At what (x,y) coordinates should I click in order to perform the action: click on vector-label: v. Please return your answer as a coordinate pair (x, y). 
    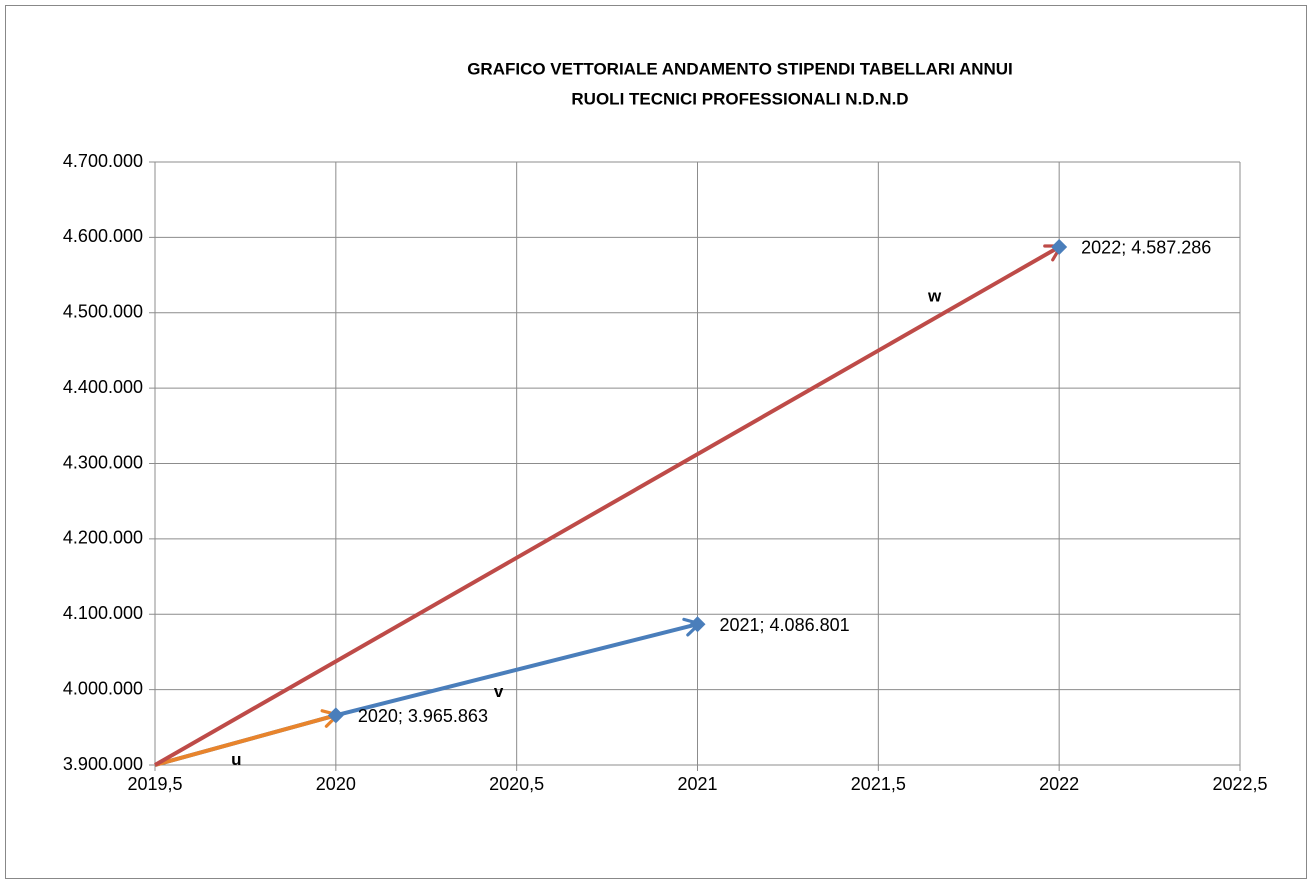
    Looking at the image, I should click on (499, 691).